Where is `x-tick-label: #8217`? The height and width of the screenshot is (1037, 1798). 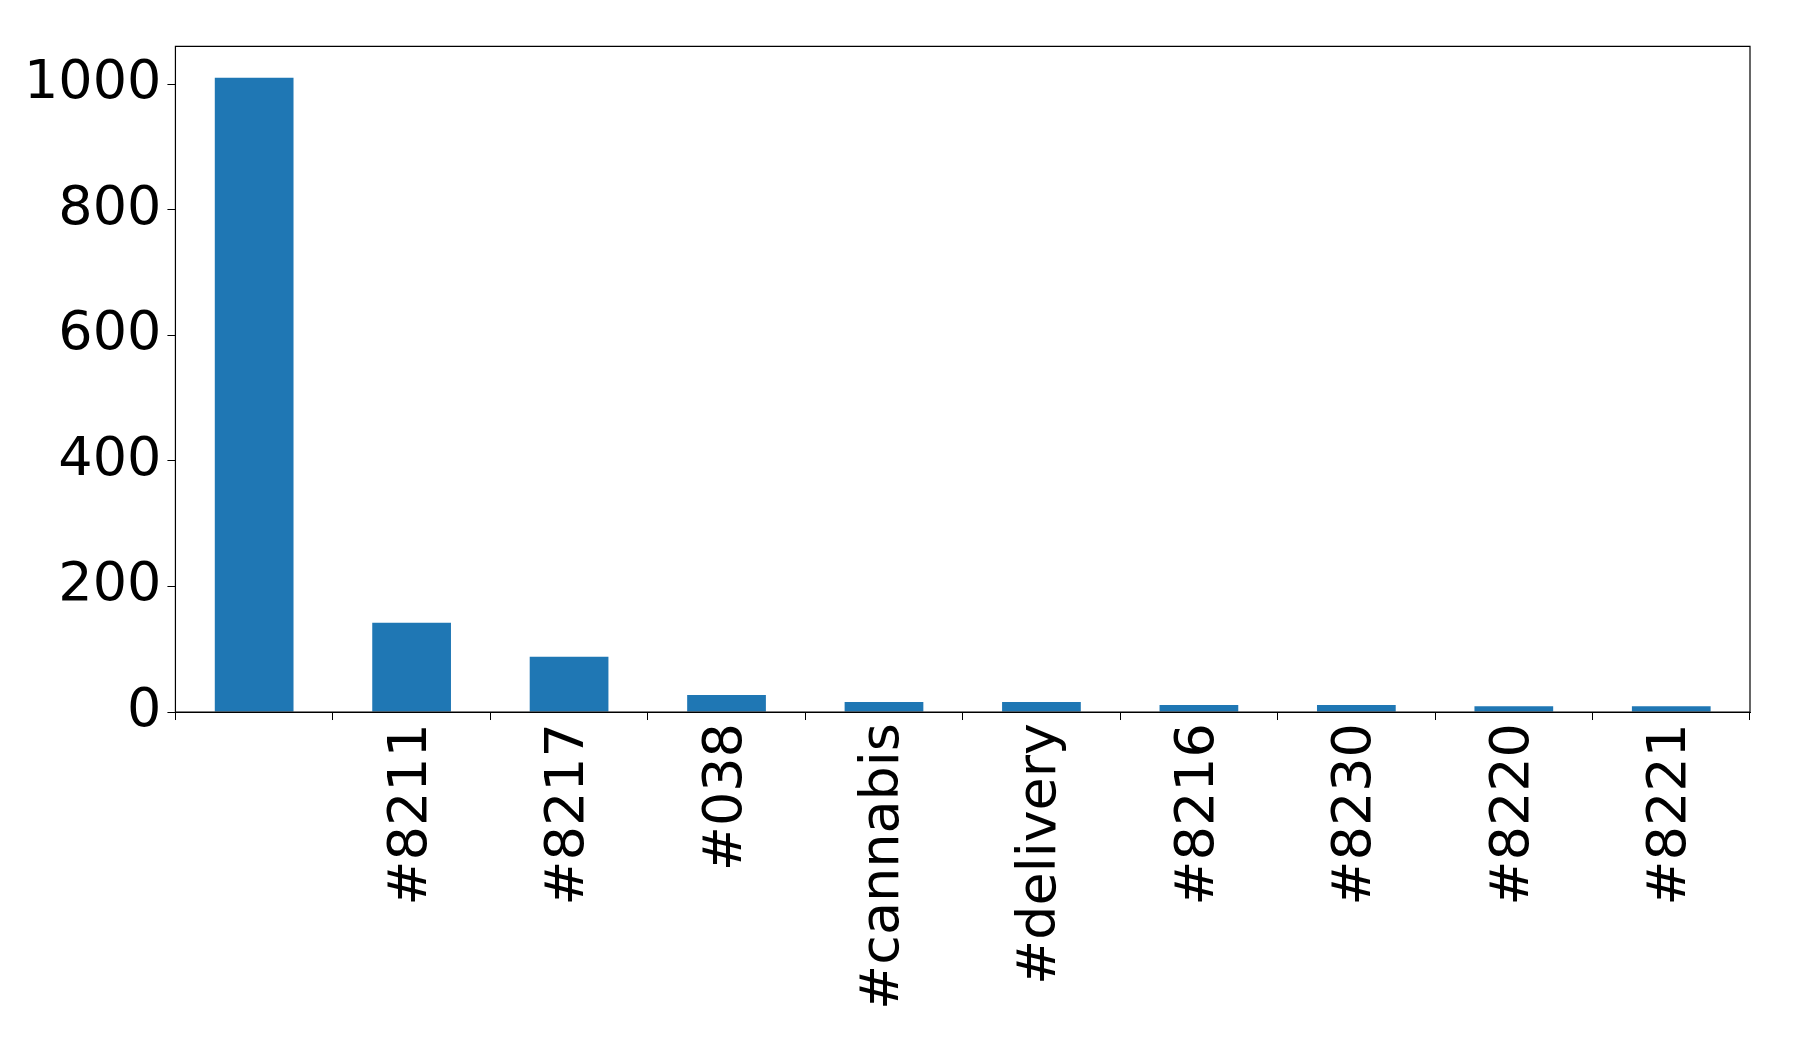
x-tick-label: #8217 is located at coordinates (565, 814).